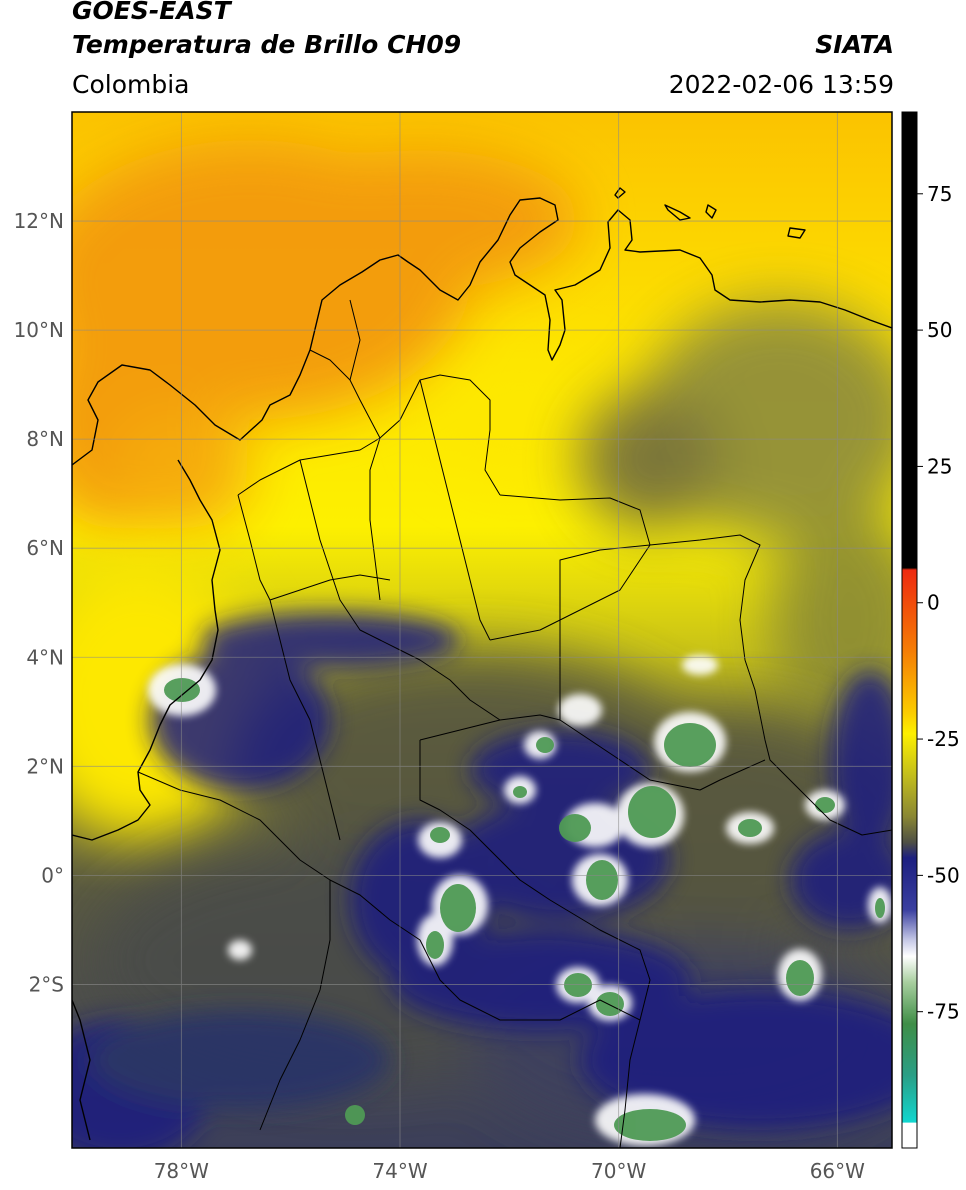  Describe the element at coordinates (45, 766) in the screenshot. I see `lat-tick-label: 2°N` at that location.